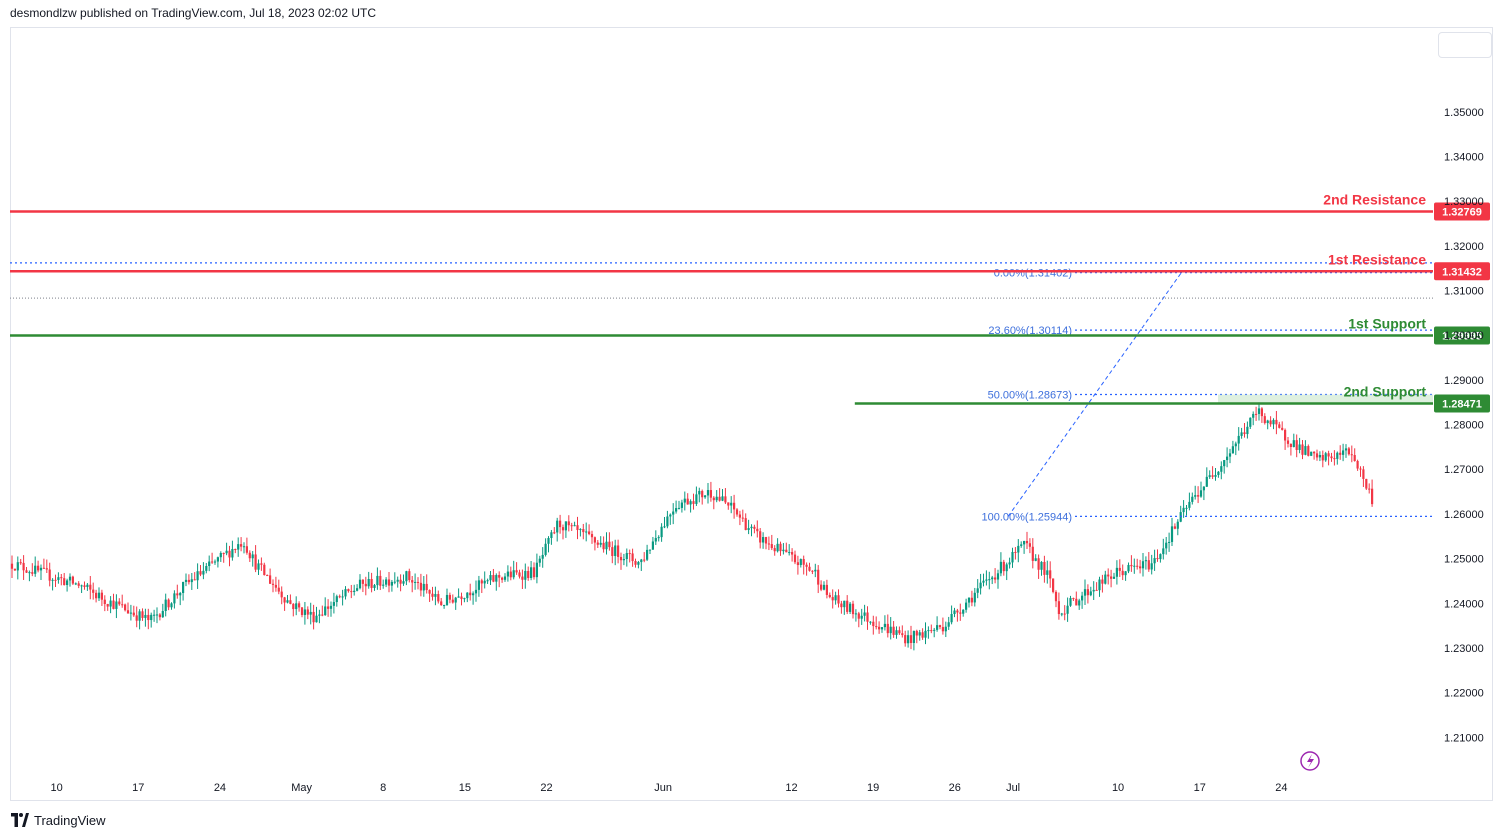 The width and height of the screenshot is (1505, 837). I want to click on tradingview-footer: TradingView, so click(58, 820).